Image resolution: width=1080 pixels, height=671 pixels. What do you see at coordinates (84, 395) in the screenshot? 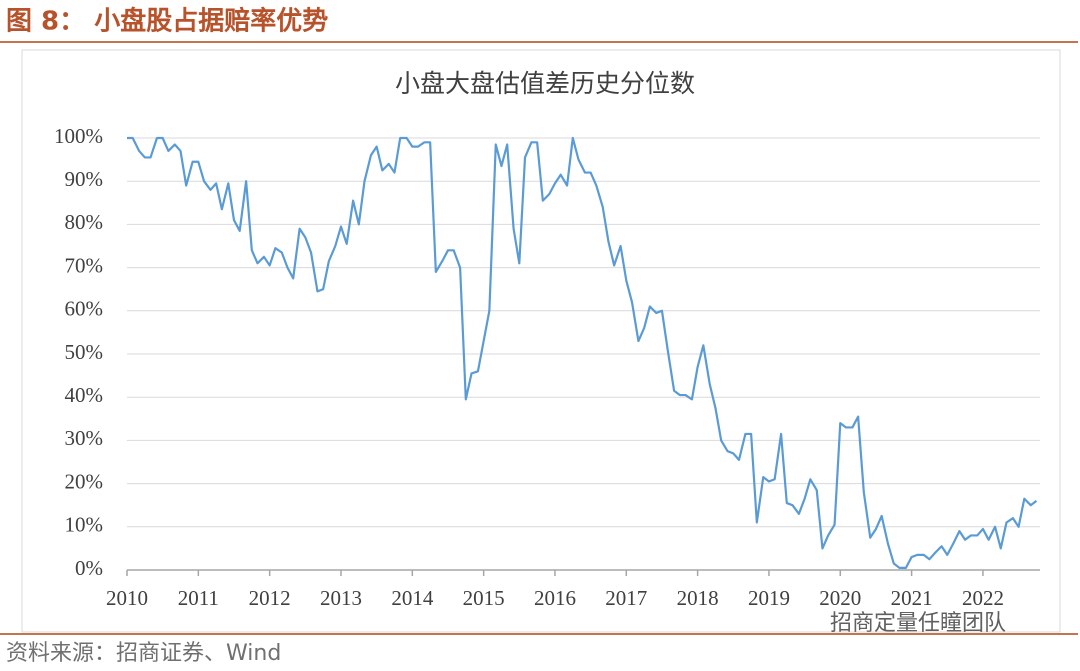
I see `y-tick-label: 40%` at bounding box center [84, 395].